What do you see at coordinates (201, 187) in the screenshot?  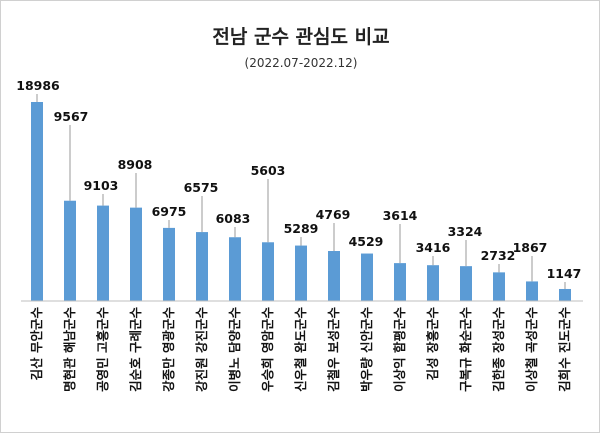 I see `value-label-6: 6575` at bounding box center [201, 187].